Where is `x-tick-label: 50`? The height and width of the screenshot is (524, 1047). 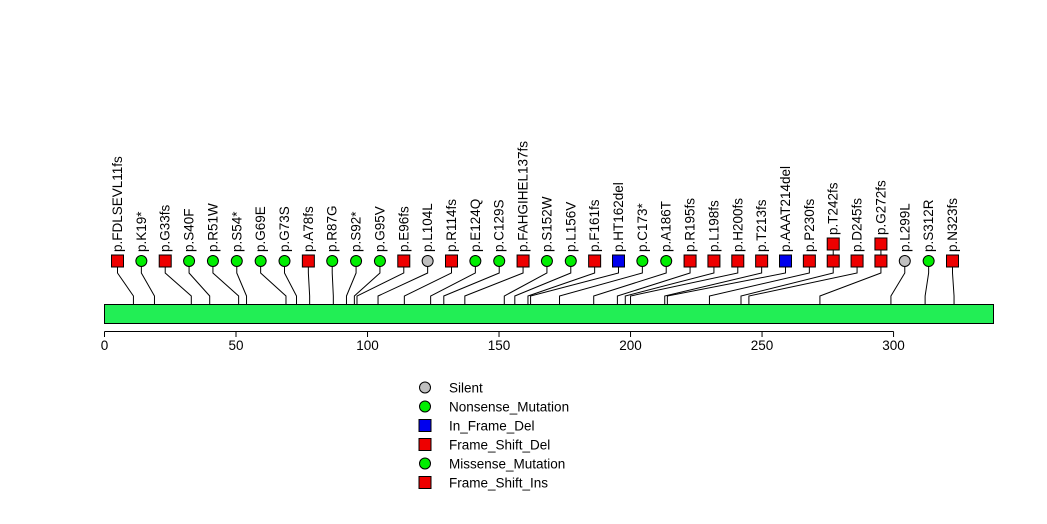
x-tick-label: 50 is located at coordinates (235, 345).